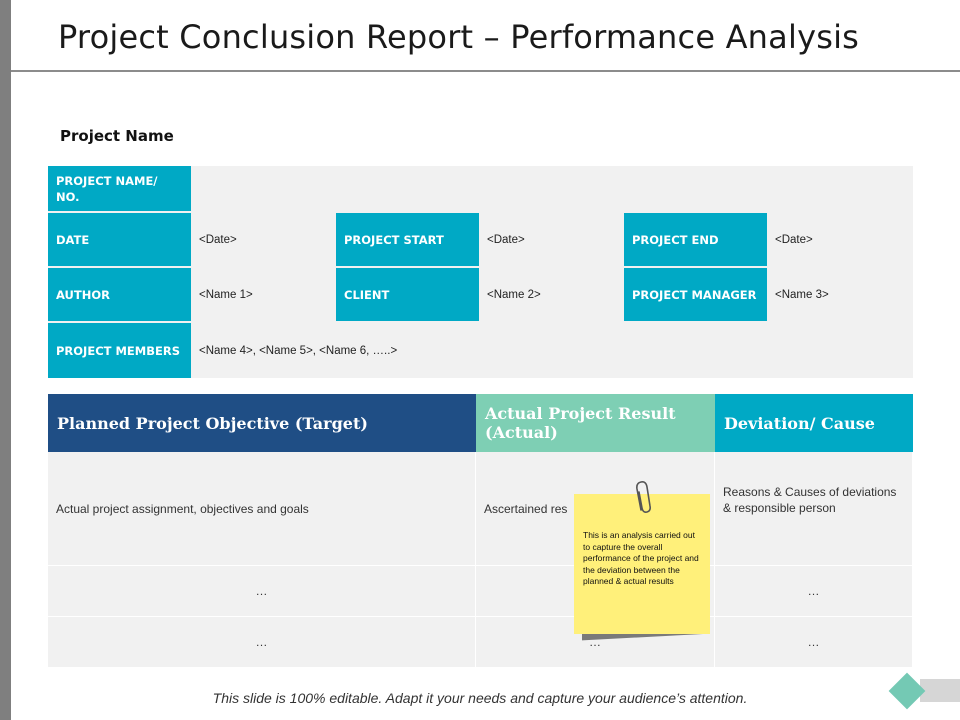 The width and height of the screenshot is (960, 720). What do you see at coordinates (262, 423) in the screenshot?
I see `header-planned-objective: Planned Project Objective (Target)` at bounding box center [262, 423].